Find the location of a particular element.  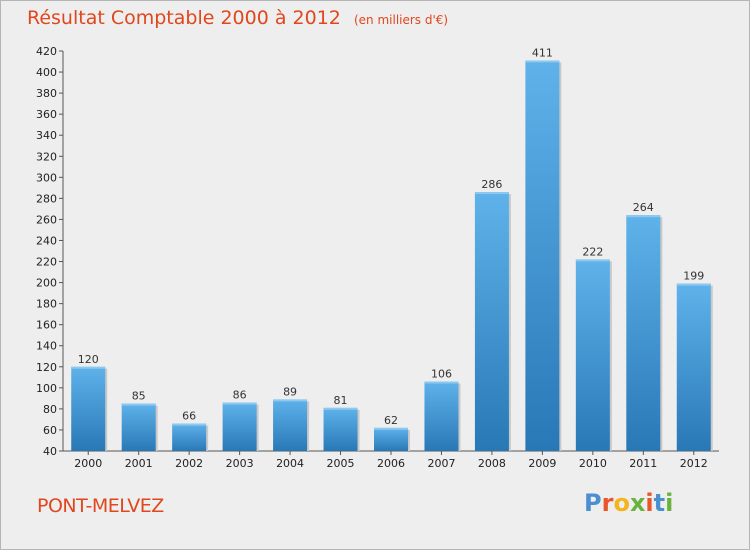

logo-letter: t is located at coordinates (659, 503).